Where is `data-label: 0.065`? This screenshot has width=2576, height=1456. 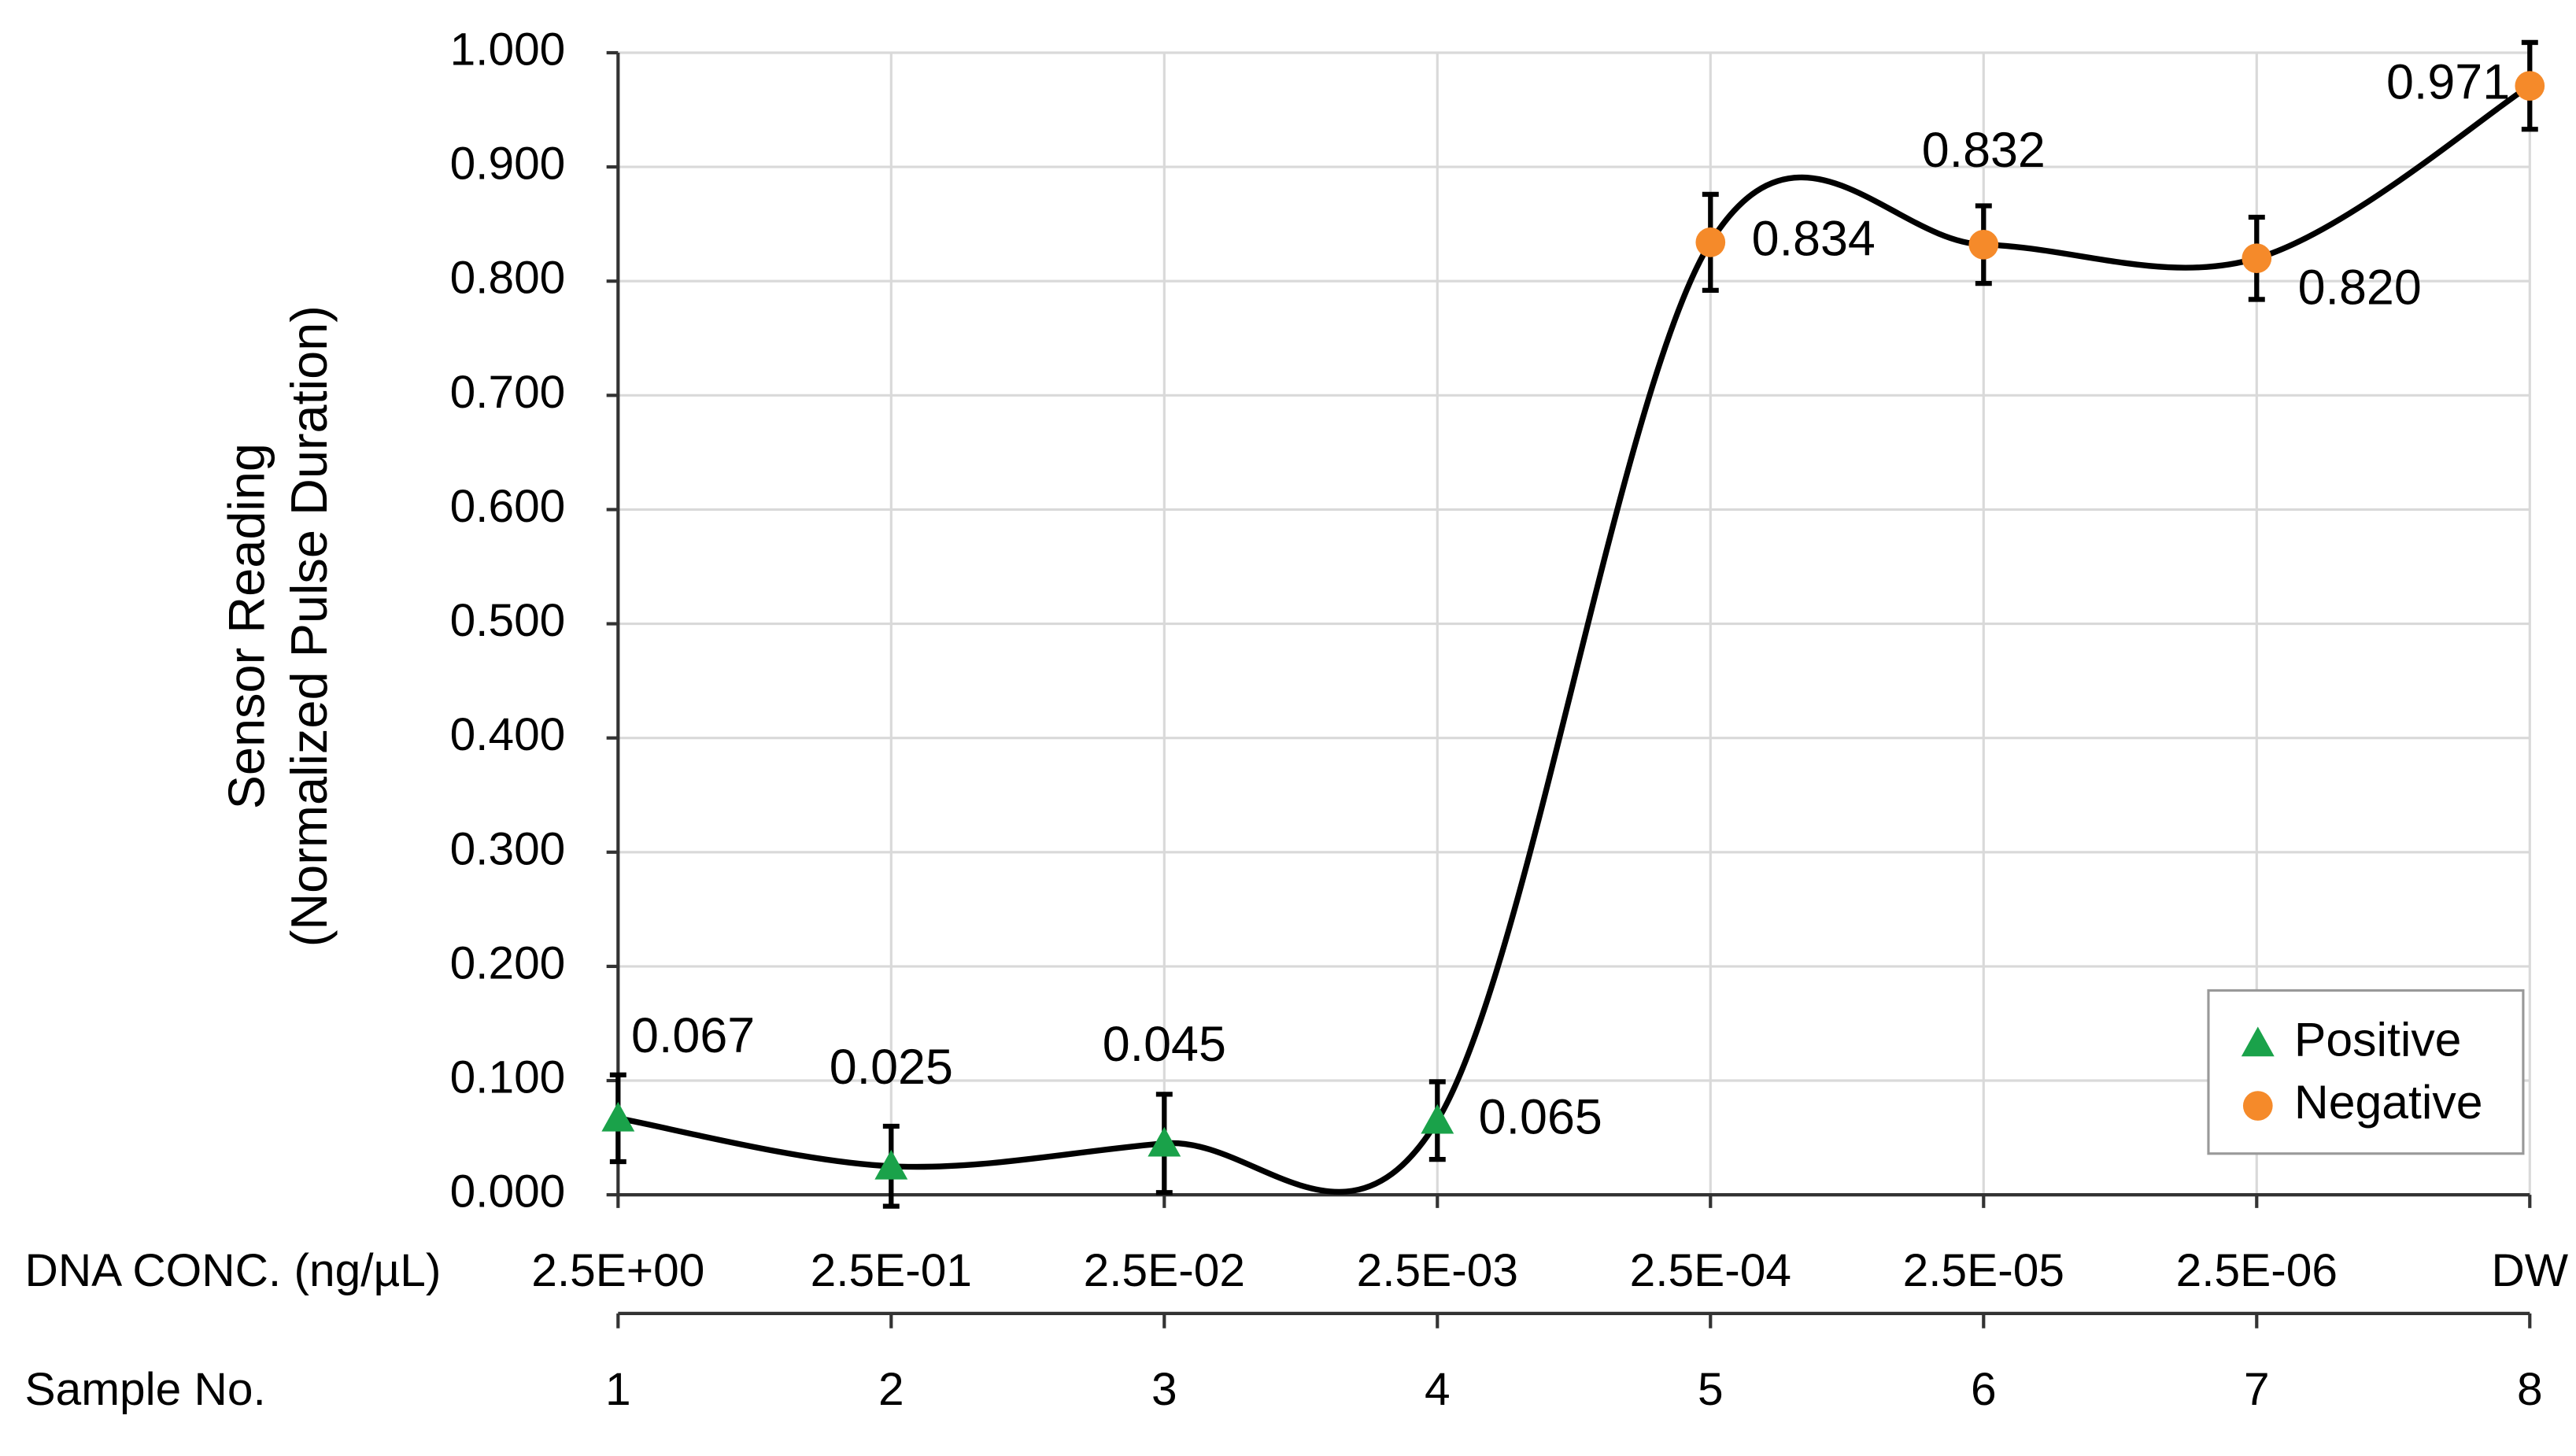
data-label: 0.065 is located at coordinates (1540, 1116).